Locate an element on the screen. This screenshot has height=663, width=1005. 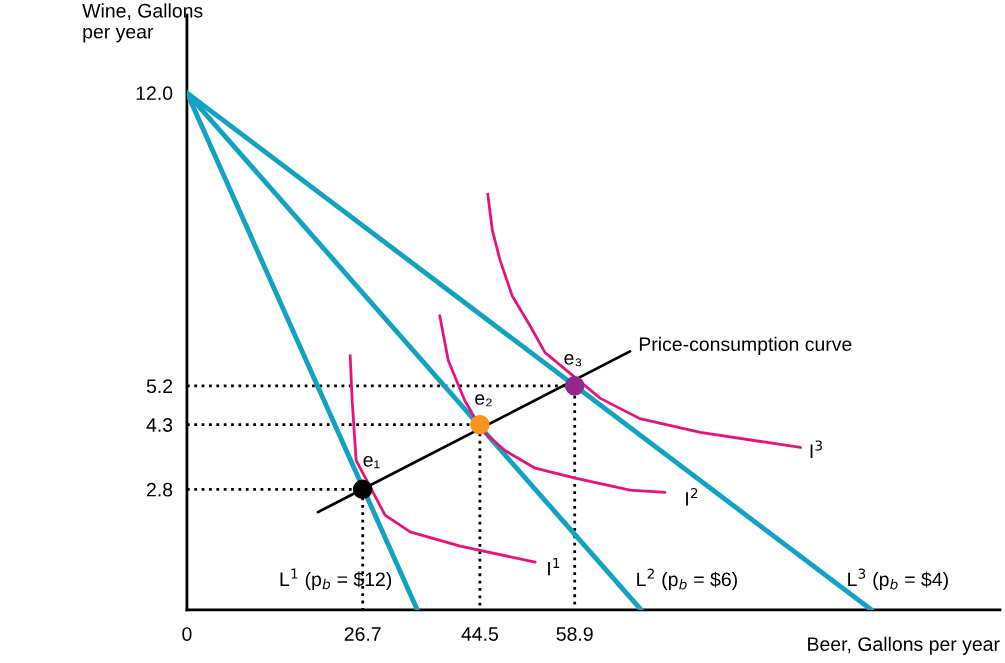
series-label: I$^{1}$ is located at coordinates (554, 566).